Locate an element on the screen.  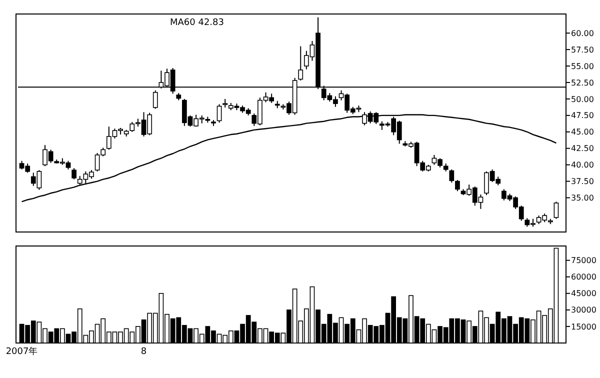
y-tick-label: 52.50 is located at coordinates (582, 83).